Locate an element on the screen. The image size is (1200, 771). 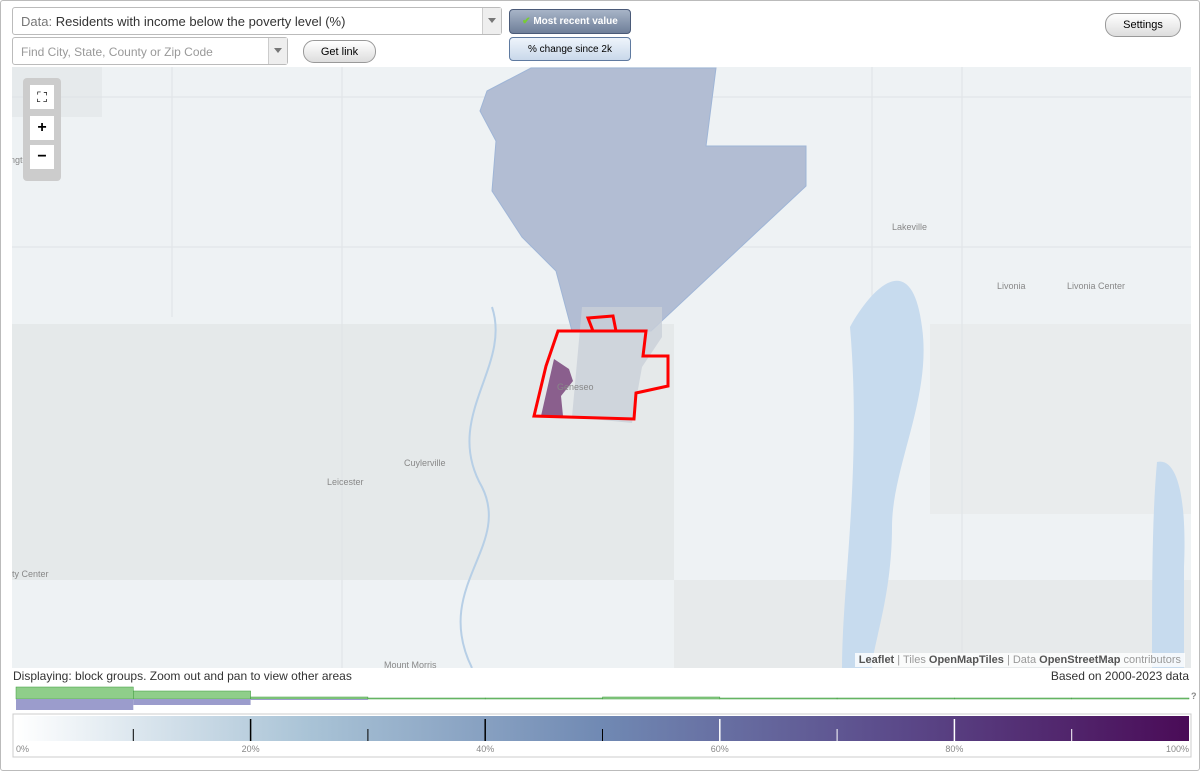
legend-label: 0% is located at coordinates (22, 749).